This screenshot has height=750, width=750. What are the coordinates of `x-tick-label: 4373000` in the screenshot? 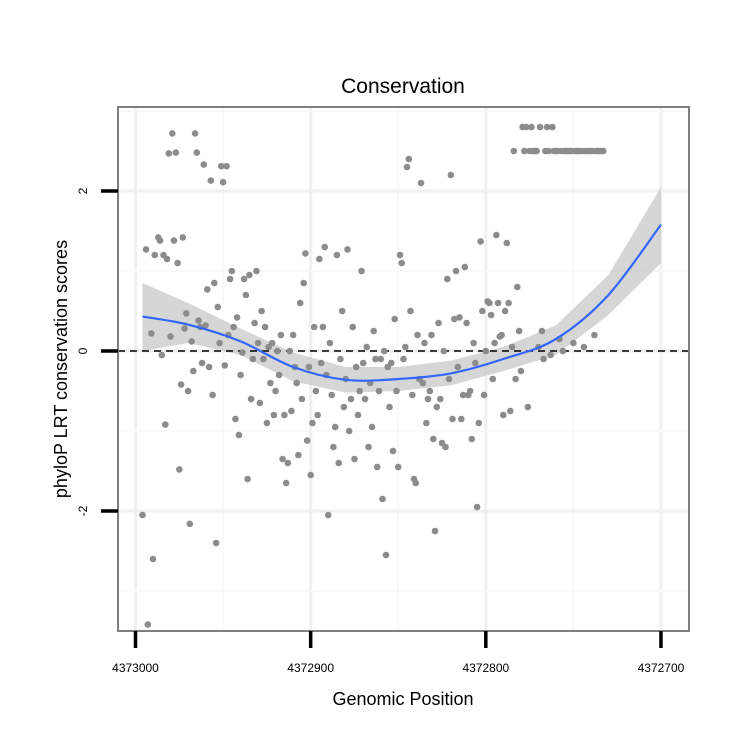 It's located at (135, 668).